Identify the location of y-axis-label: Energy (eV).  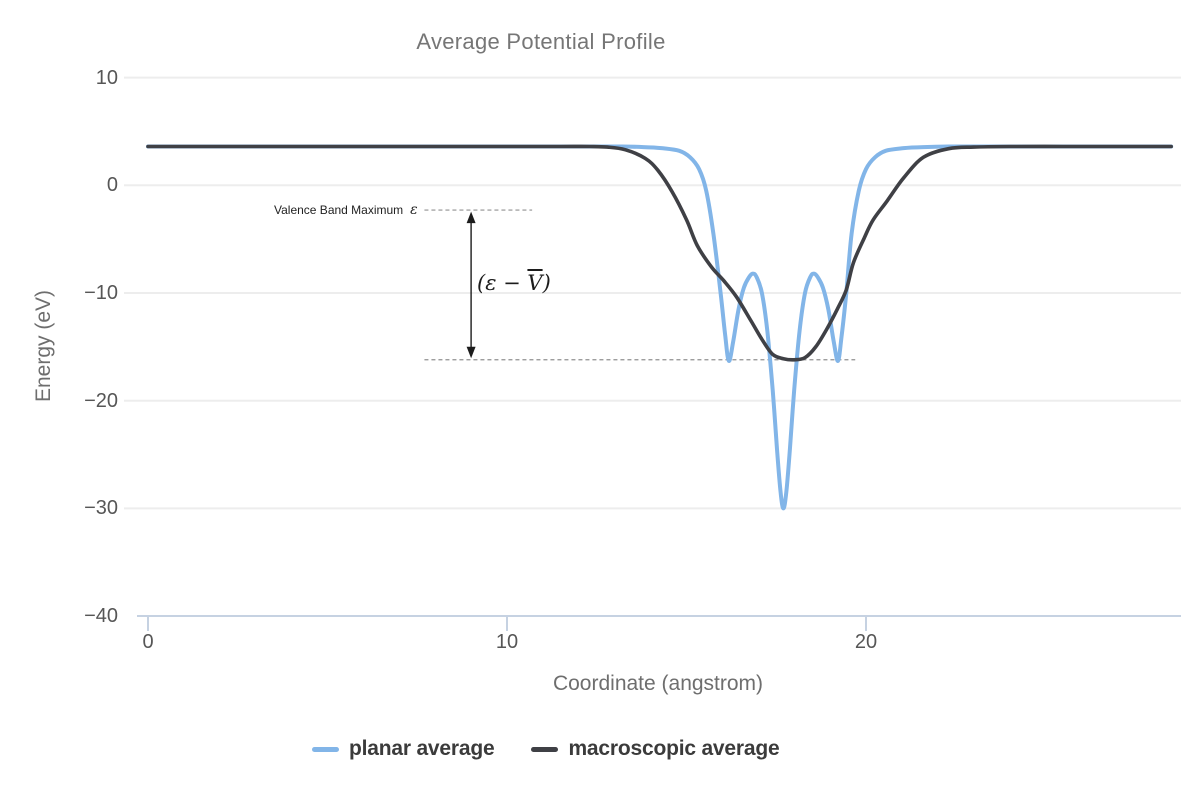
(43, 346).